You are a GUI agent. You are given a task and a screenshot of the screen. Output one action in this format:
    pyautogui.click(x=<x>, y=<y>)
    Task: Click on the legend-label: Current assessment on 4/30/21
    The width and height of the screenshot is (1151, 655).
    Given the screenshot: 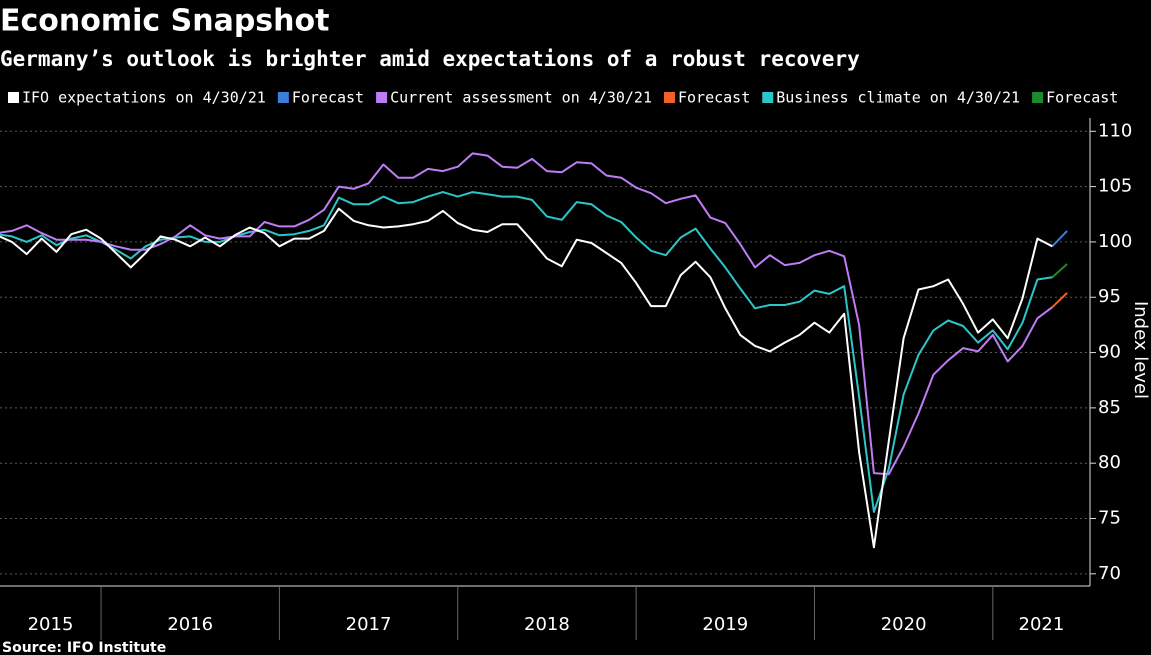 What is the action you would take?
    pyautogui.click(x=521, y=98)
    